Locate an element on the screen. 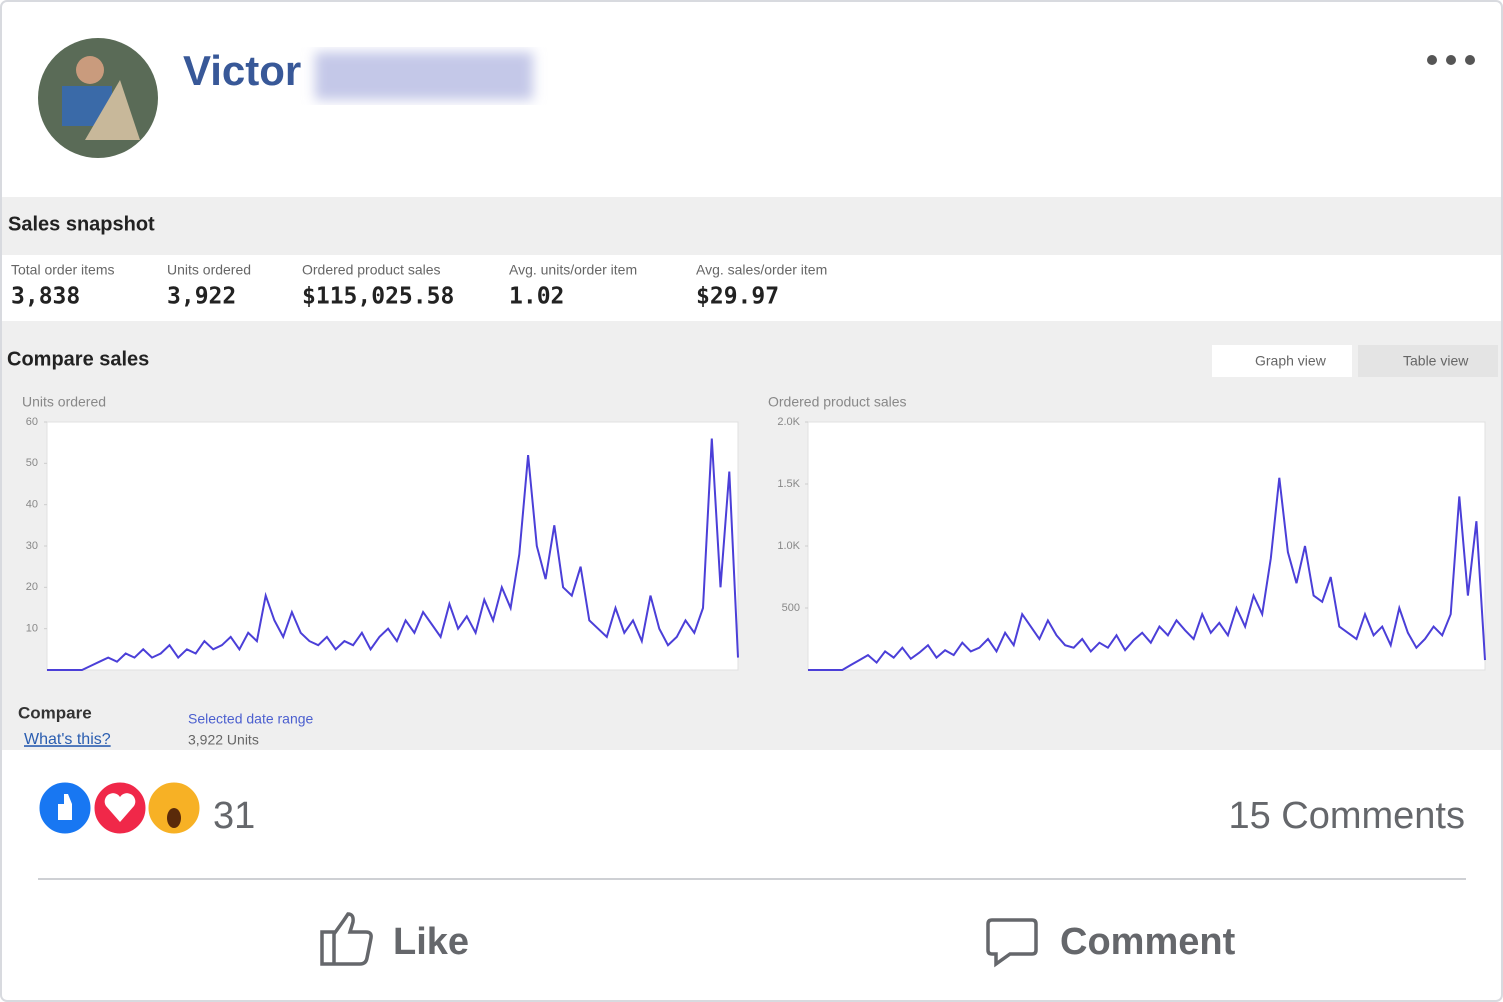  metric-value: $115,025.58 is located at coordinates (378, 297).